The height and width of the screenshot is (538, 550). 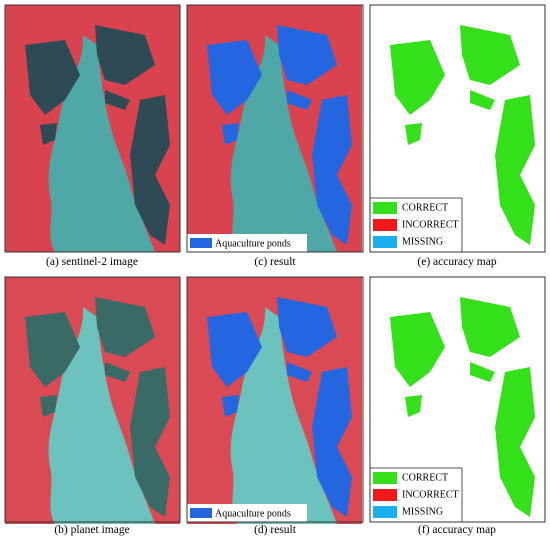 I want to click on caption: (f) accuracy map, so click(x=457, y=530).